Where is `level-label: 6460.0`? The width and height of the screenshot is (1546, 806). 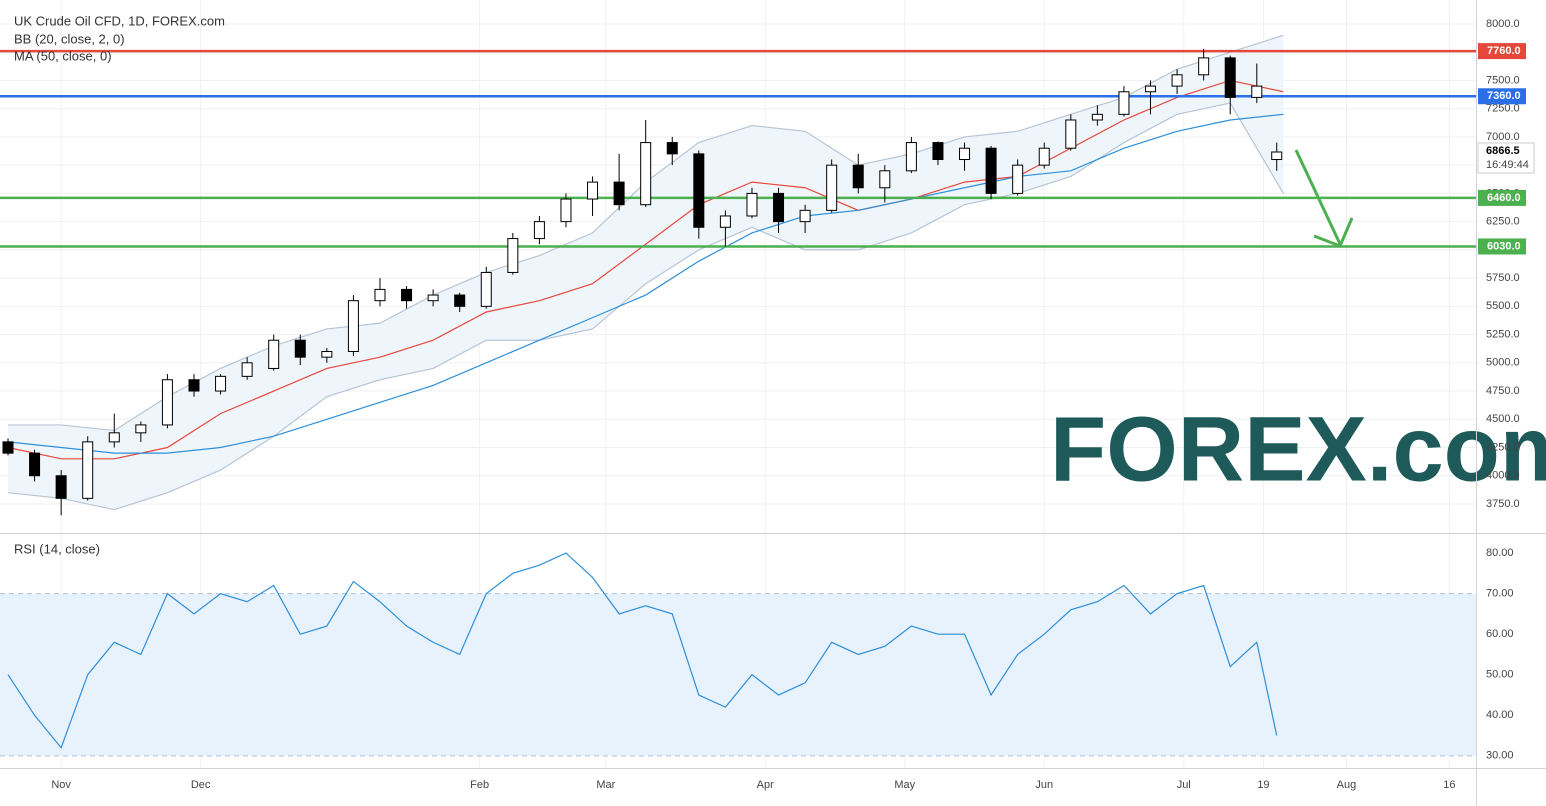
level-label: 6460.0 is located at coordinates (1504, 198).